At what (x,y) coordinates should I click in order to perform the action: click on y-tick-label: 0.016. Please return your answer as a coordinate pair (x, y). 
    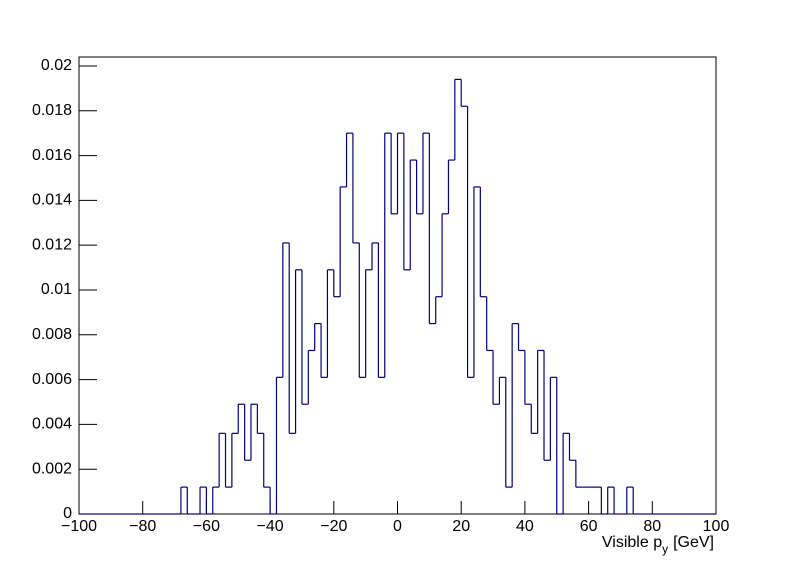
    Looking at the image, I should click on (52, 155).